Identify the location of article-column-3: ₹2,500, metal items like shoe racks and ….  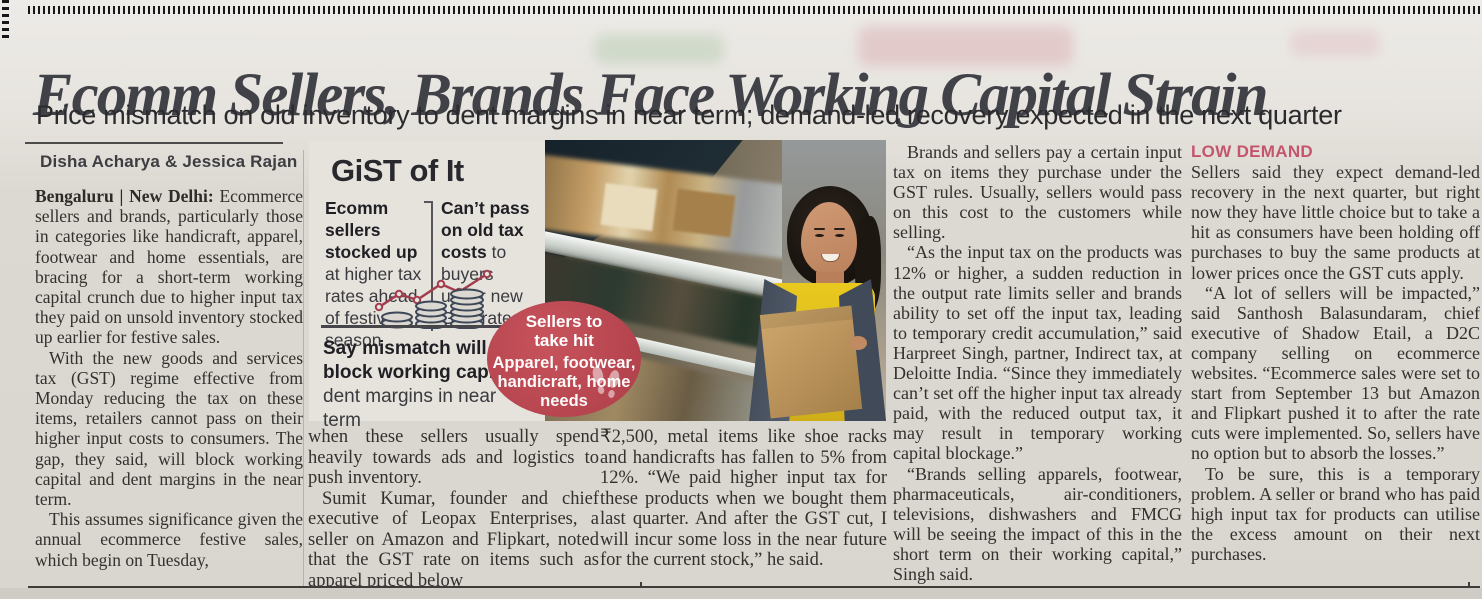
(743, 499).